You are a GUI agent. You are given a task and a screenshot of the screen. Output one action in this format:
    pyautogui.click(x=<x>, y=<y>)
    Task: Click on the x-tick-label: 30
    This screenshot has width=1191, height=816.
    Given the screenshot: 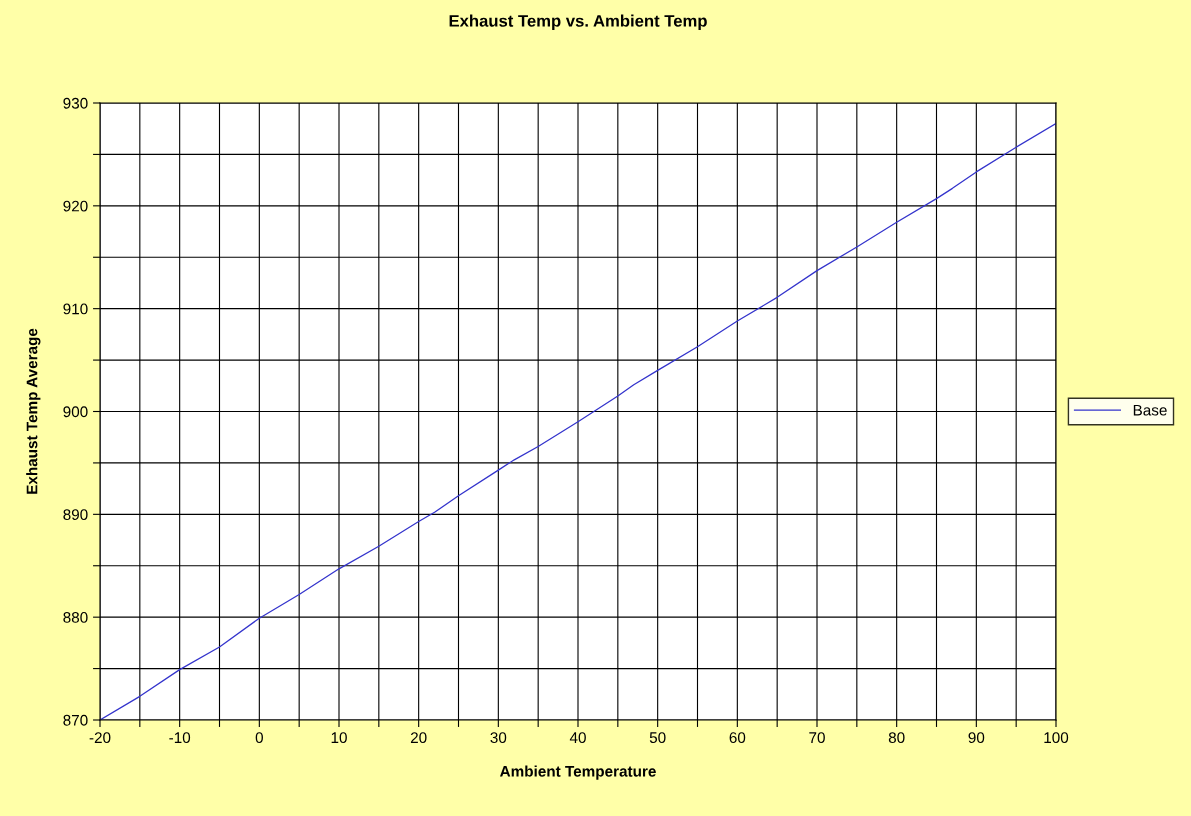 What is the action you would take?
    pyautogui.click(x=498, y=738)
    